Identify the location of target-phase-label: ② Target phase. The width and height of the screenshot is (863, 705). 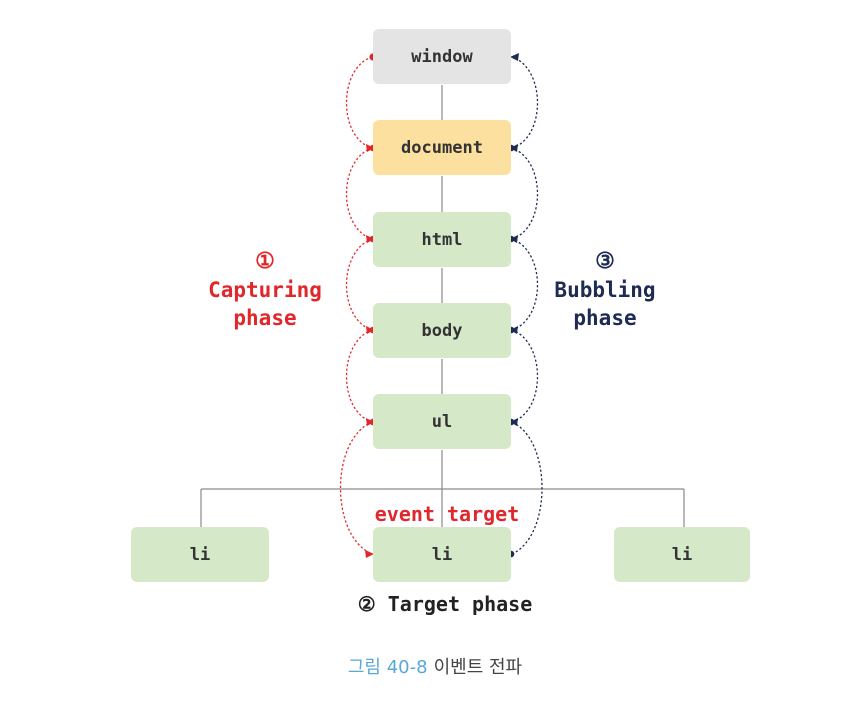
(445, 604).